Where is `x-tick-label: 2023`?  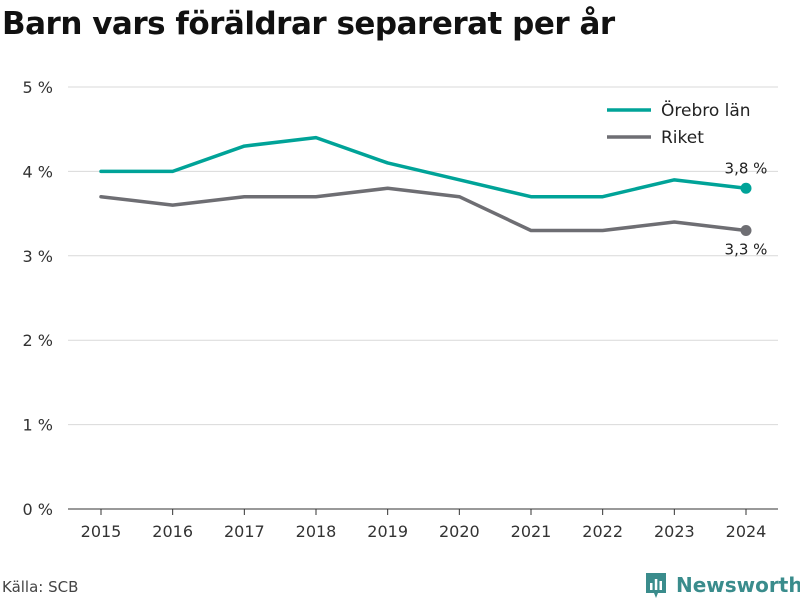 x-tick-label: 2023 is located at coordinates (674, 531).